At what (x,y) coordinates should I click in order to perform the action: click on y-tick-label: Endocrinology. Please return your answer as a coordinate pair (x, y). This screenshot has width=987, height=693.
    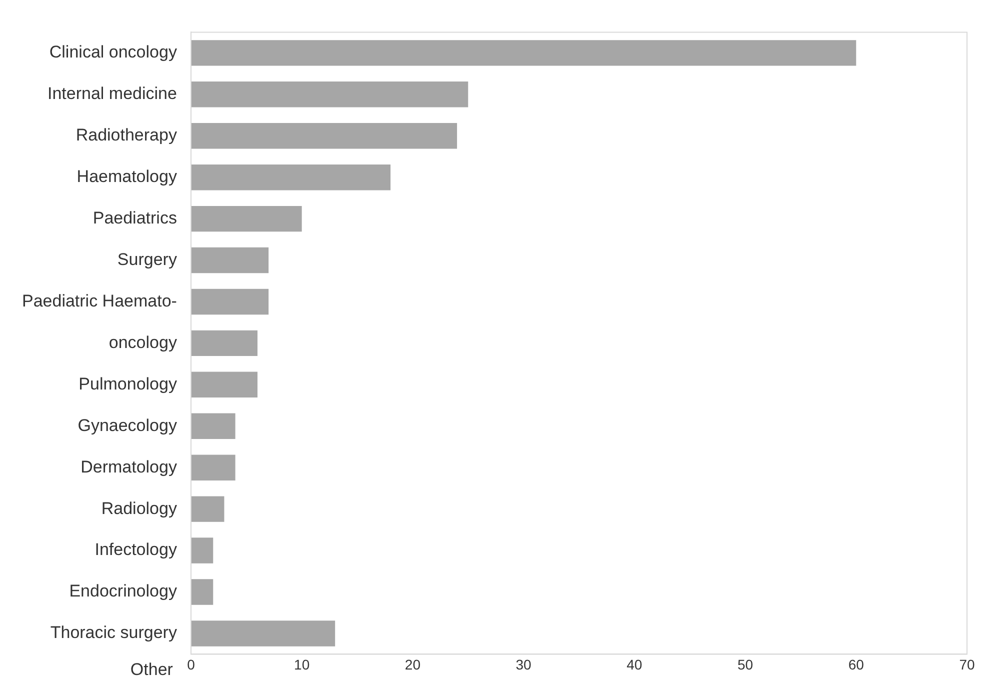
    Looking at the image, I should click on (123, 591).